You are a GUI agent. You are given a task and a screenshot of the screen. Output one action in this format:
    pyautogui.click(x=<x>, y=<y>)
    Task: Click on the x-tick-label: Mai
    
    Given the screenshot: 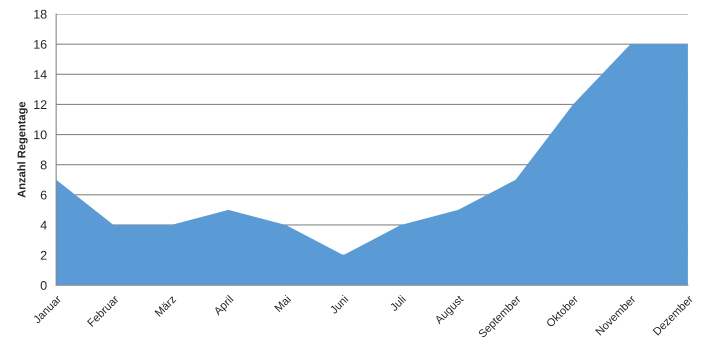 What is the action you would take?
    pyautogui.click(x=283, y=303)
    